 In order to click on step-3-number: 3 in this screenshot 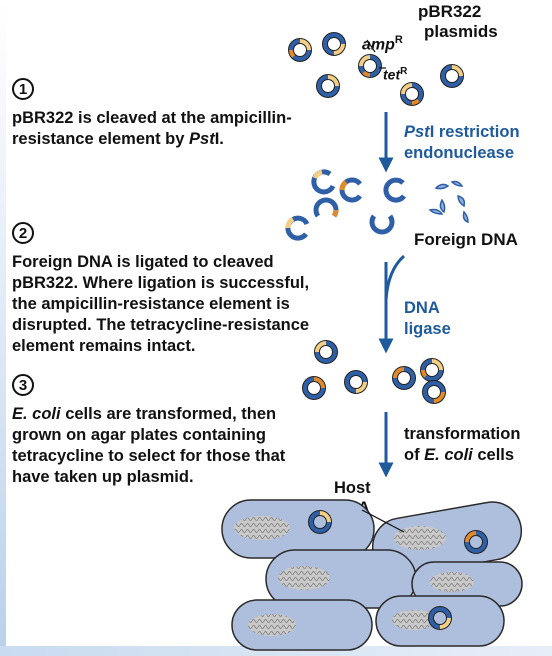, I will do `click(23, 385)`.